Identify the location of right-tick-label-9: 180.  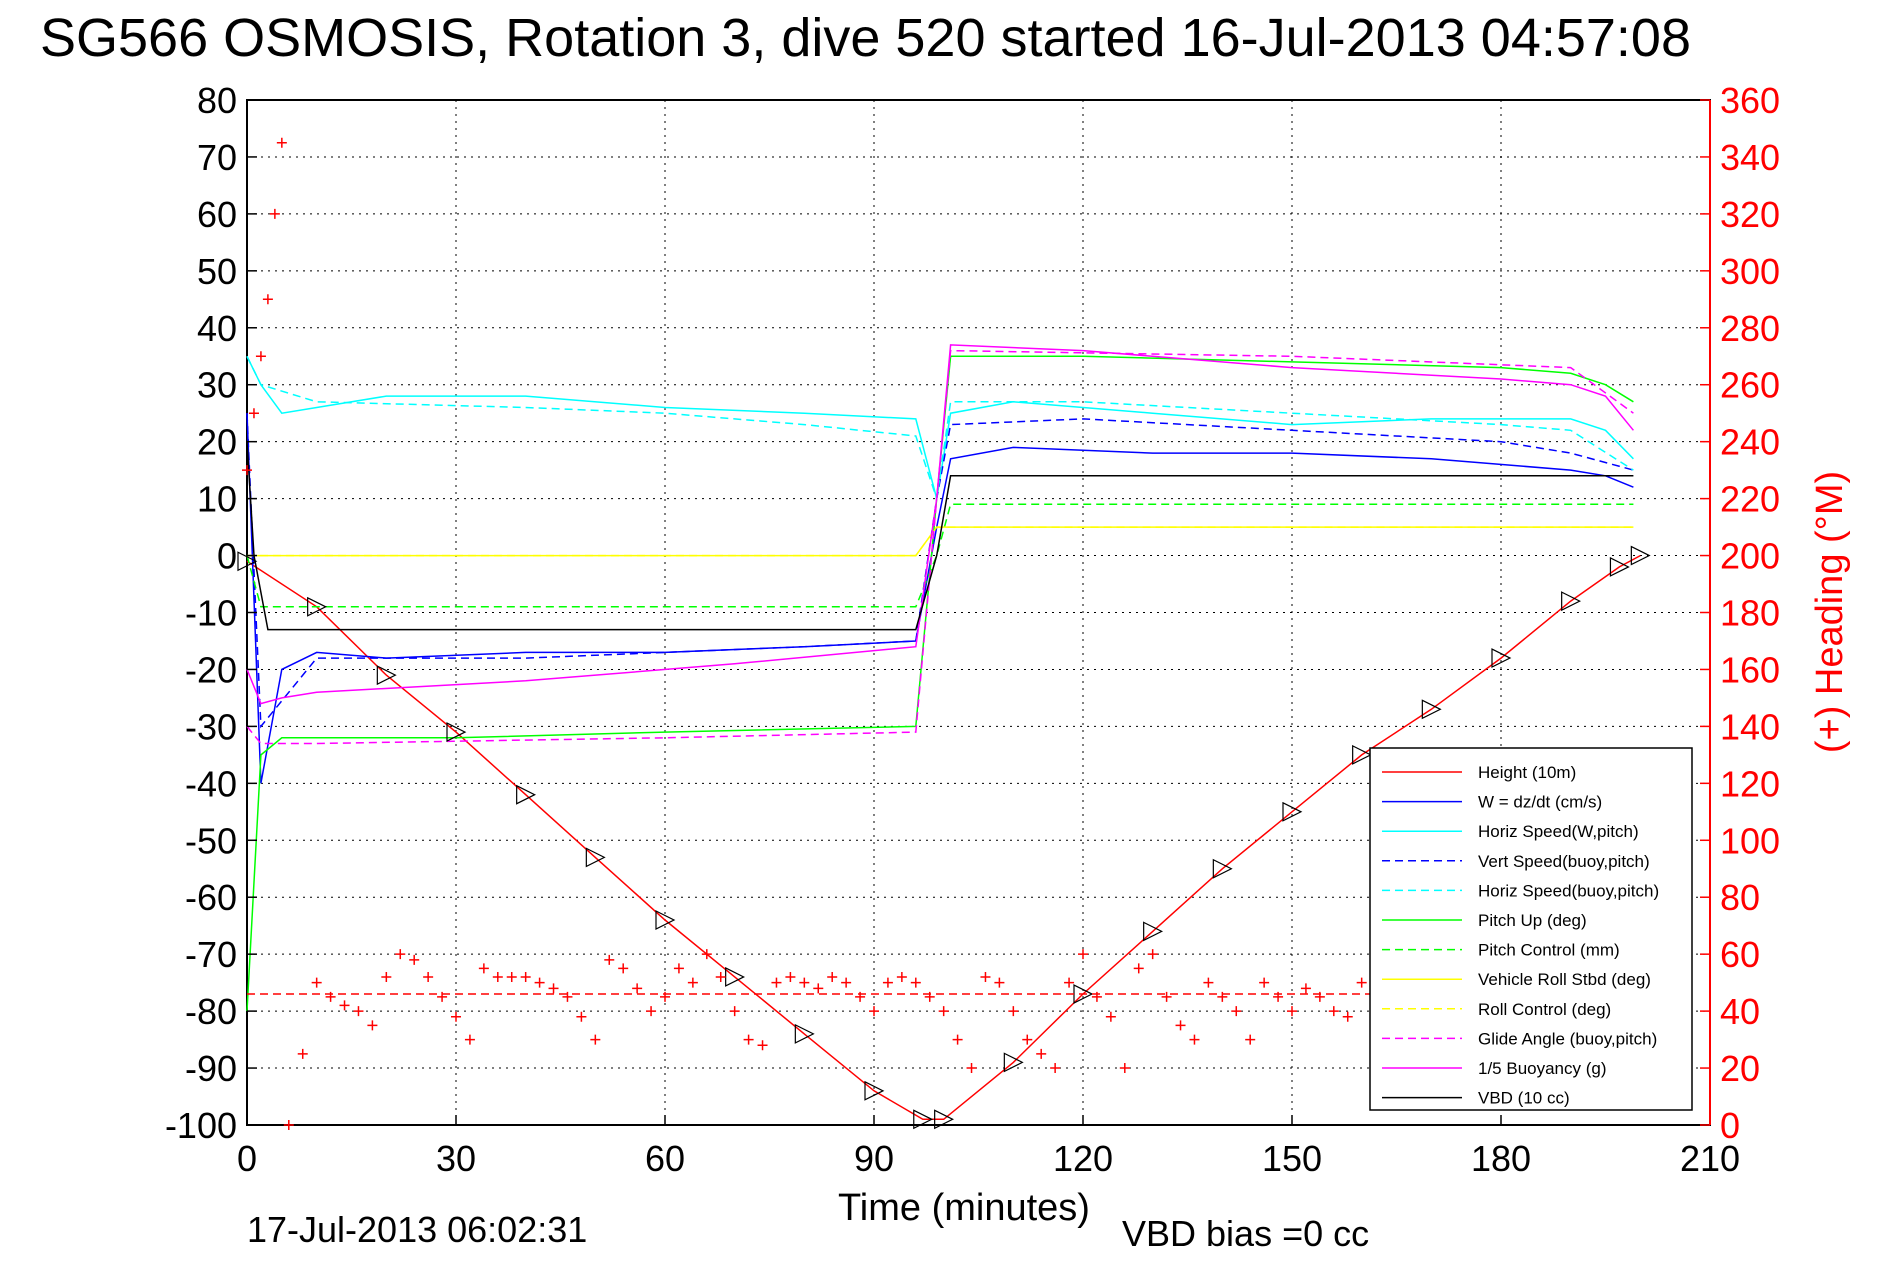
(1750, 613).